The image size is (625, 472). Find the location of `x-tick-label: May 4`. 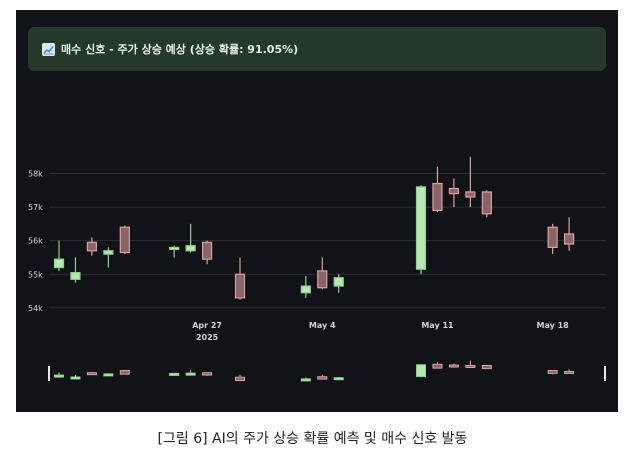

x-tick-label: May 4 is located at coordinates (322, 325).